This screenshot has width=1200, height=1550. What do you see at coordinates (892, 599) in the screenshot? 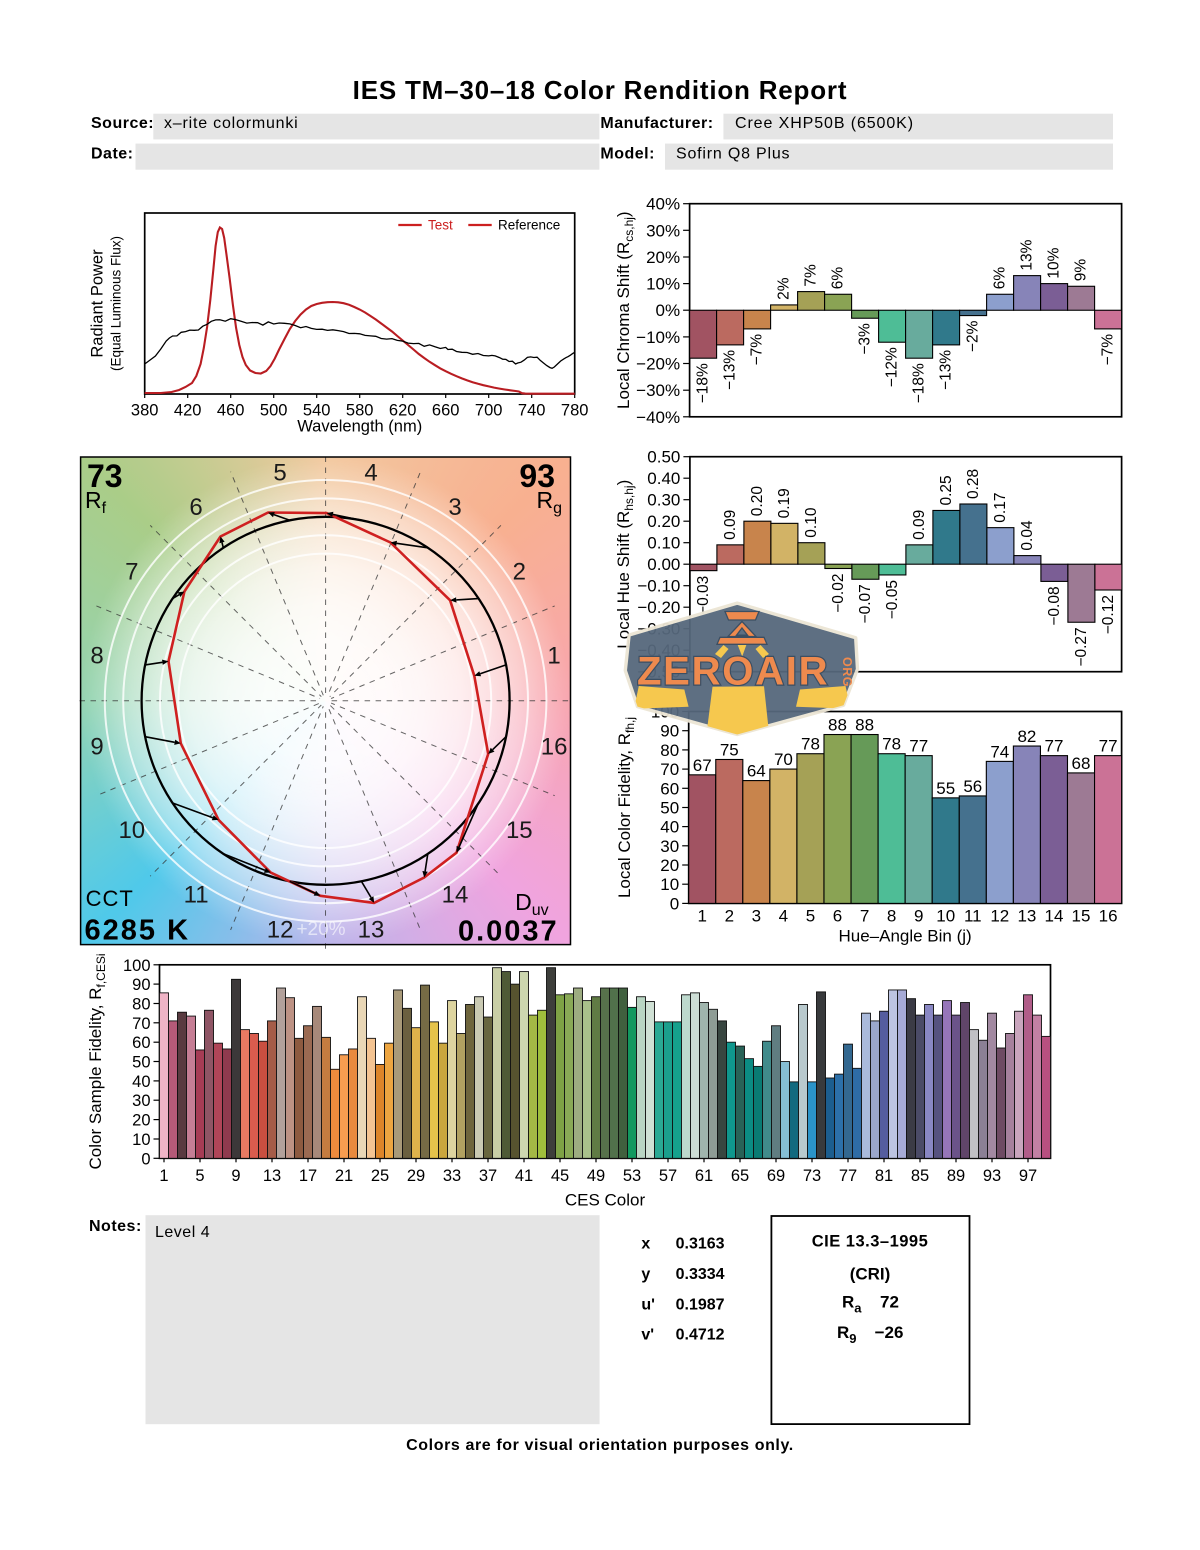
I see `svg-text: −0.05` at bounding box center [892, 599].